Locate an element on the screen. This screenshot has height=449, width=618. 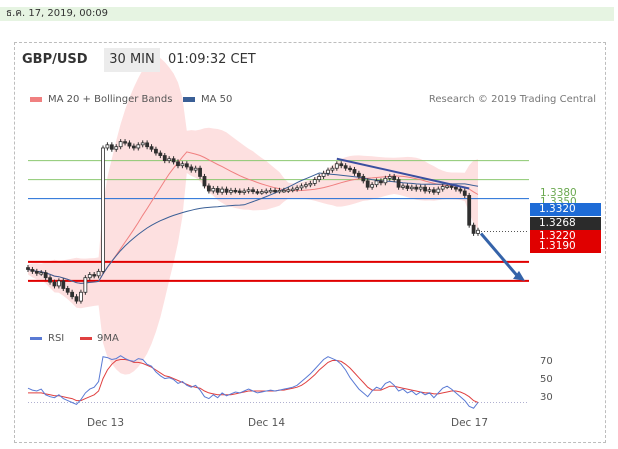
forecast-arrow-shaft is located at coordinates (500, 255).